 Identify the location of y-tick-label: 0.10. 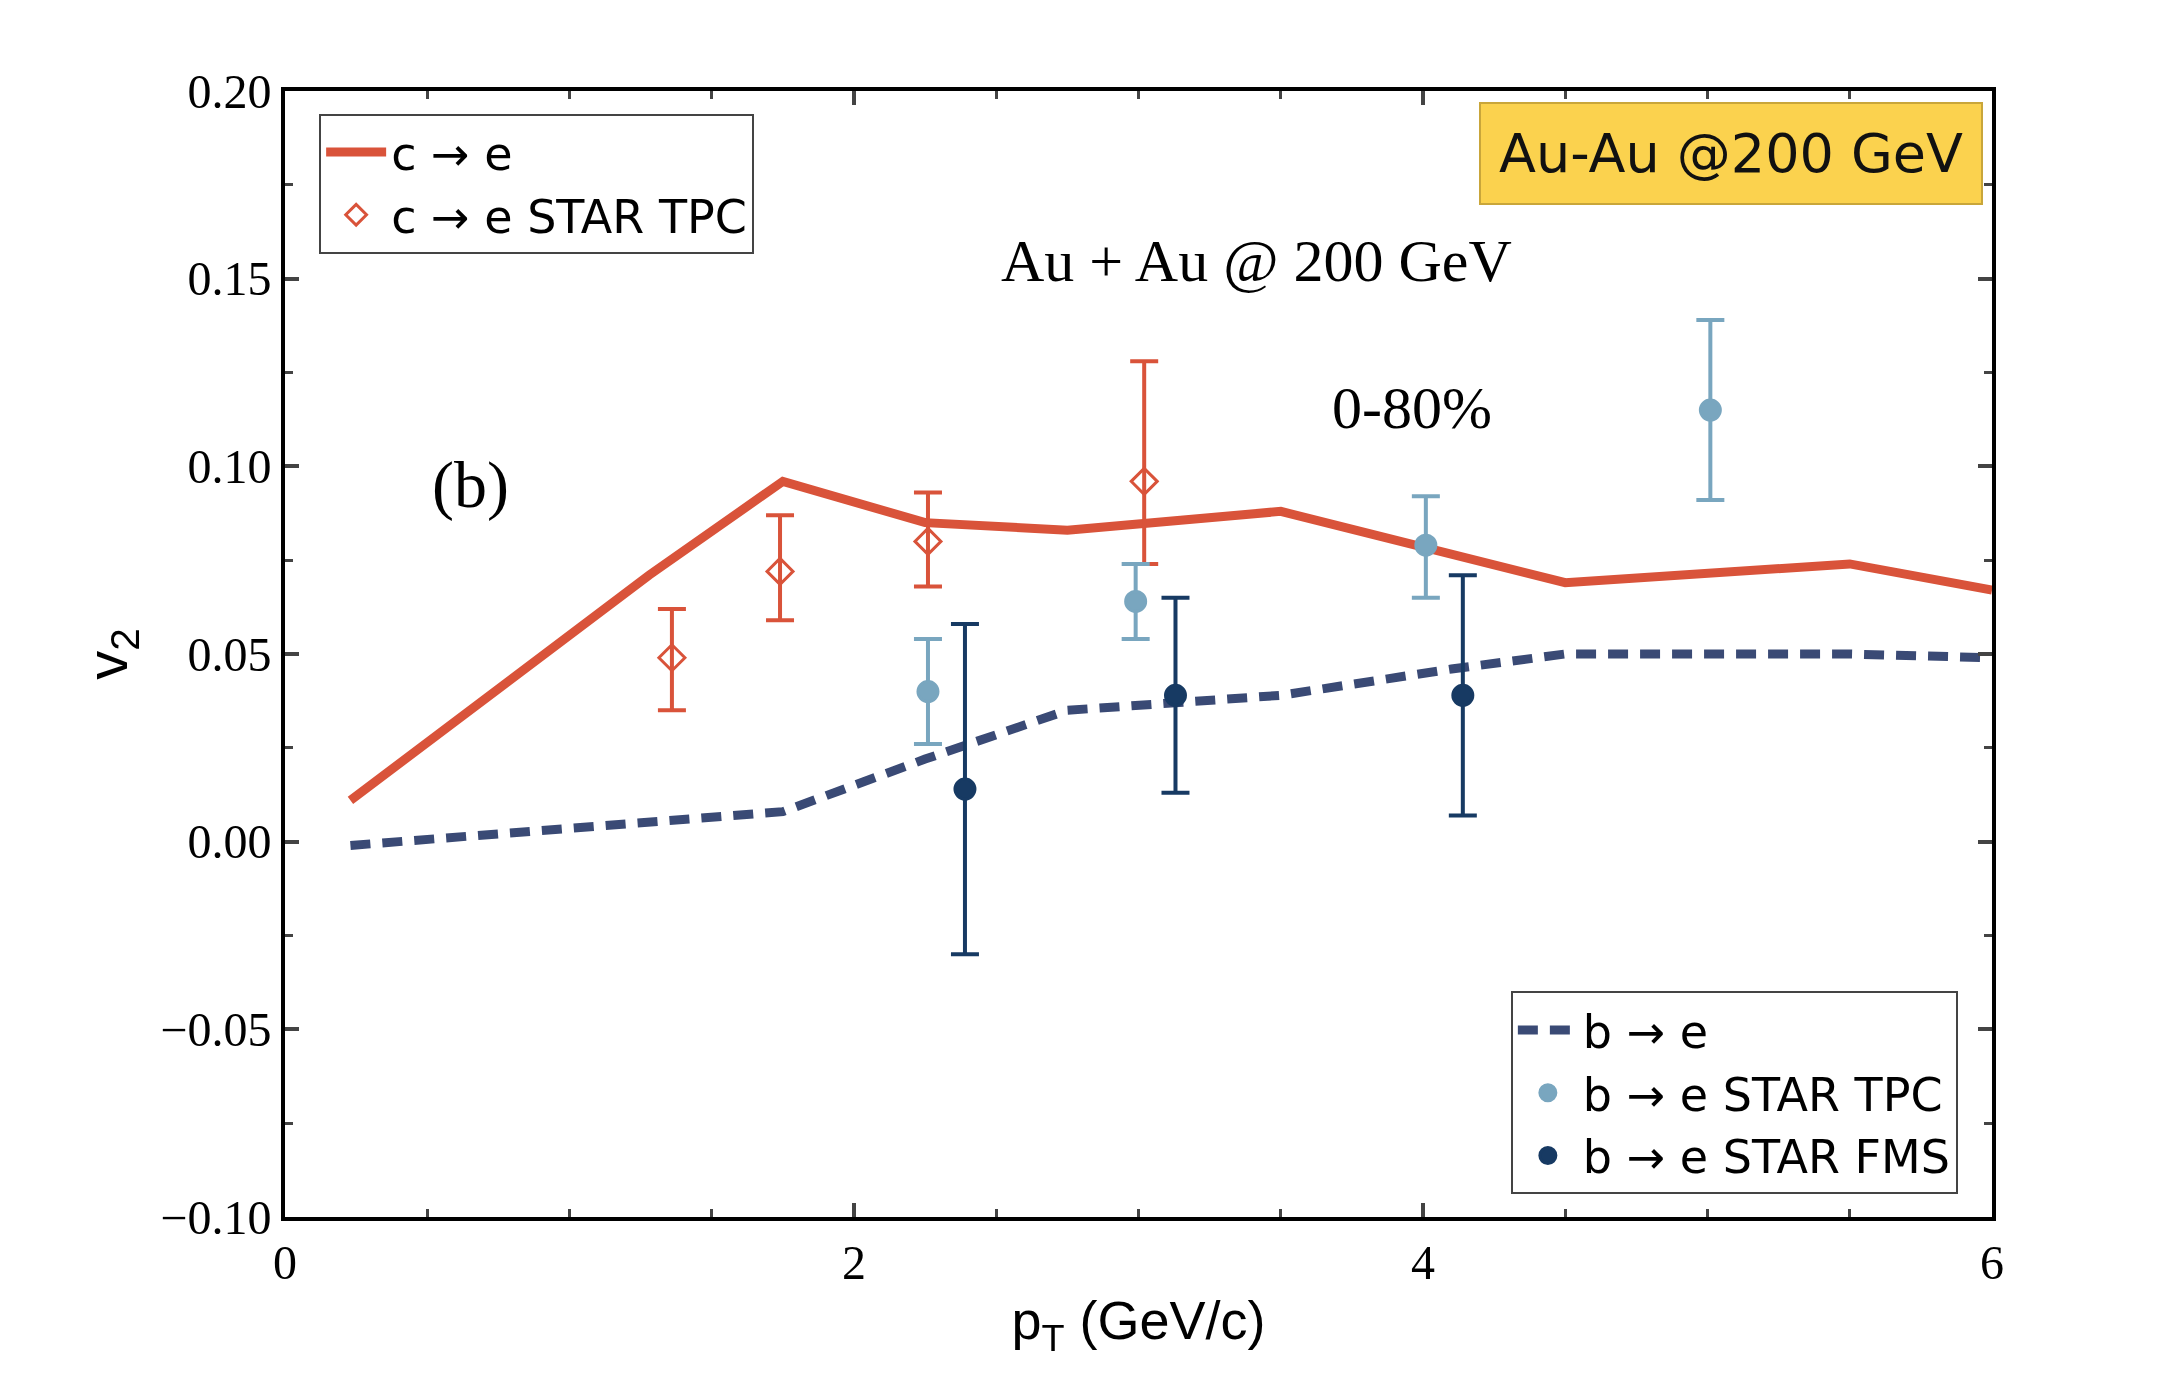
(229, 467).